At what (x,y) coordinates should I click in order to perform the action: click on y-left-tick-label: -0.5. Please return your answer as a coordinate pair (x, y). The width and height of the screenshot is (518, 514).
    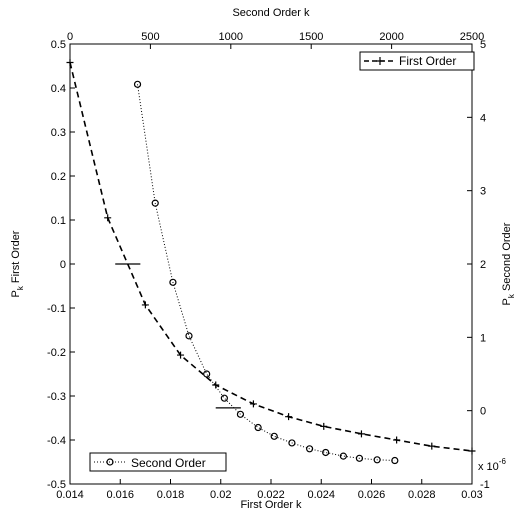
    Looking at the image, I should click on (56, 485).